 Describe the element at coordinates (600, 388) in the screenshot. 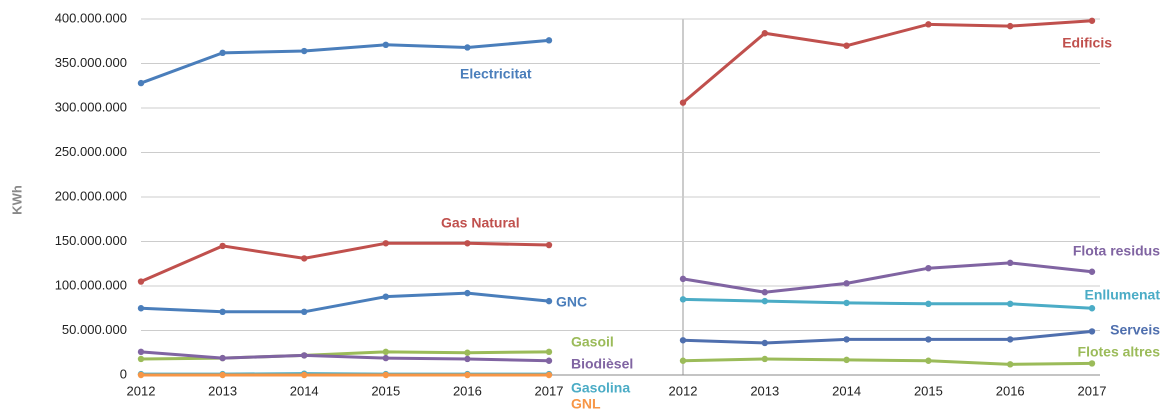

I see `series-label: Gasolina` at that location.